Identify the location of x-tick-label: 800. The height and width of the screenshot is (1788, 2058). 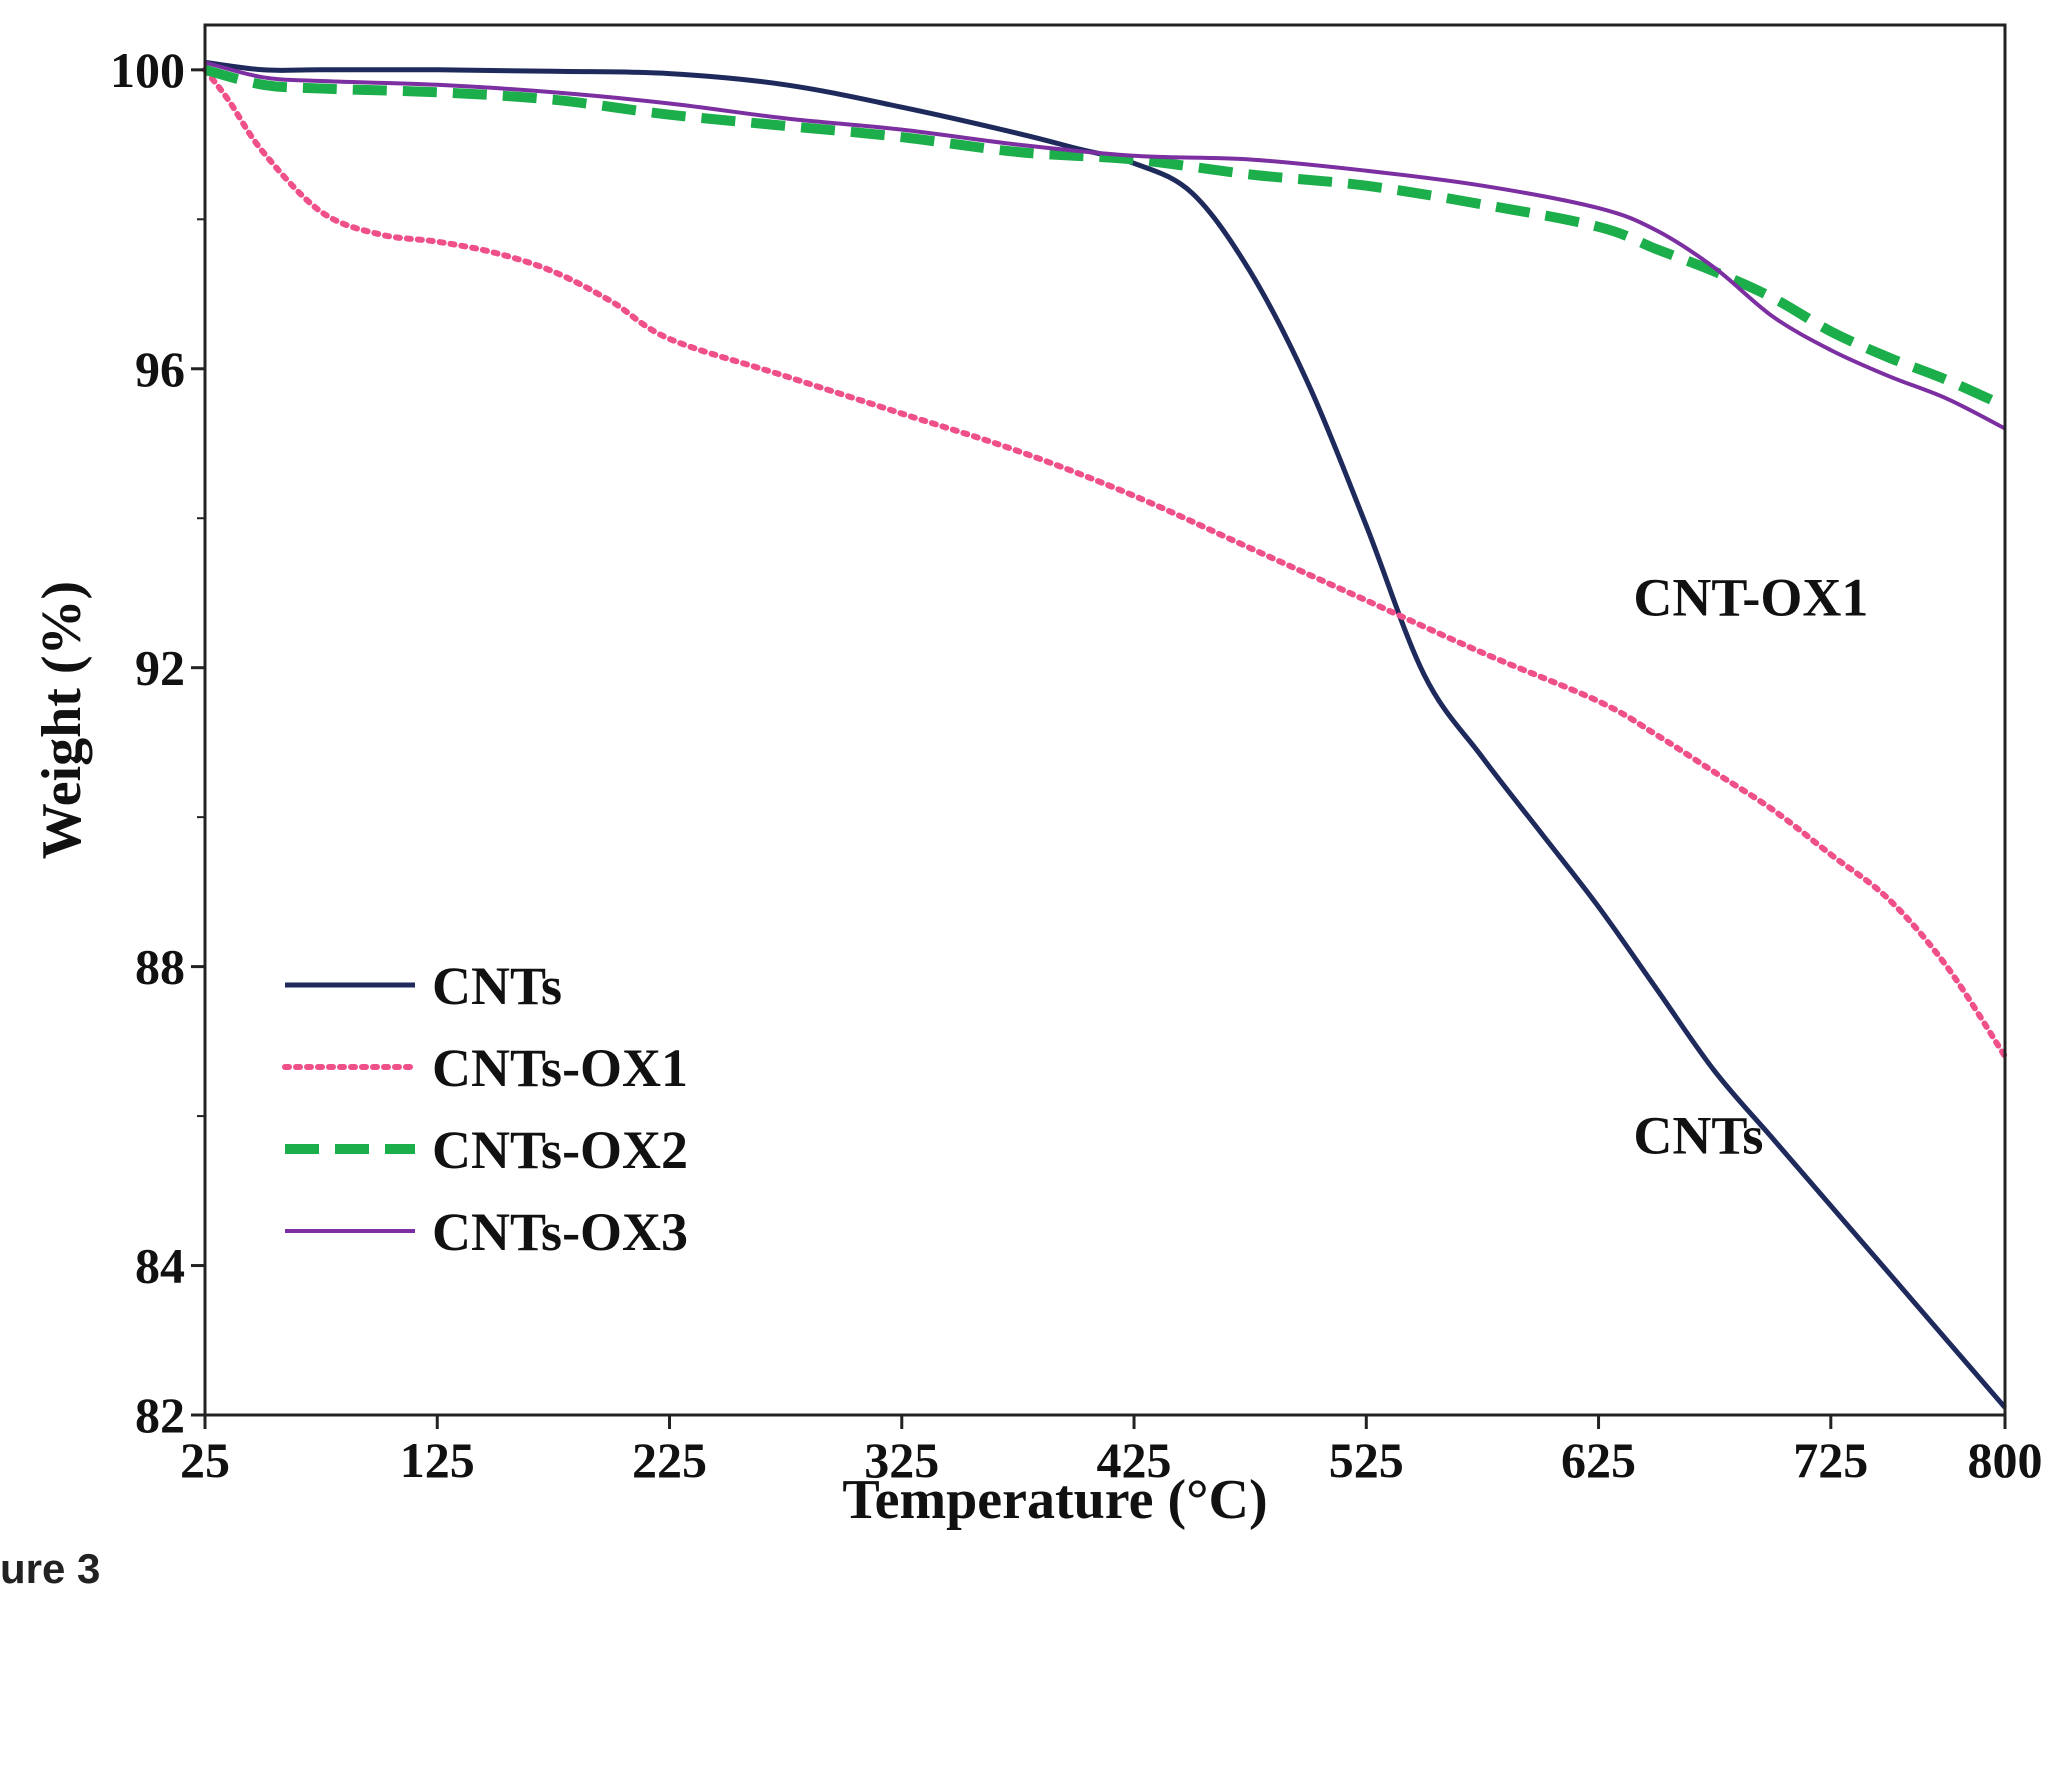
(2005, 1460).